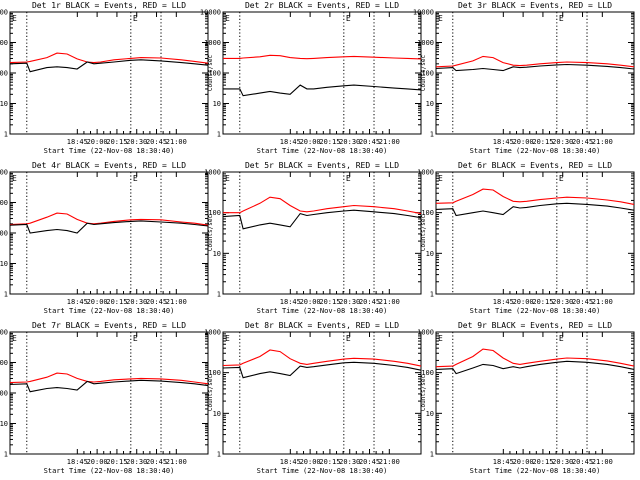 The width and height of the screenshot is (640, 480). What do you see at coordinates (322, 165) in the screenshot?
I see `panel-title: Det 5r BLACK = Events, RED = LLD` at bounding box center [322, 165].